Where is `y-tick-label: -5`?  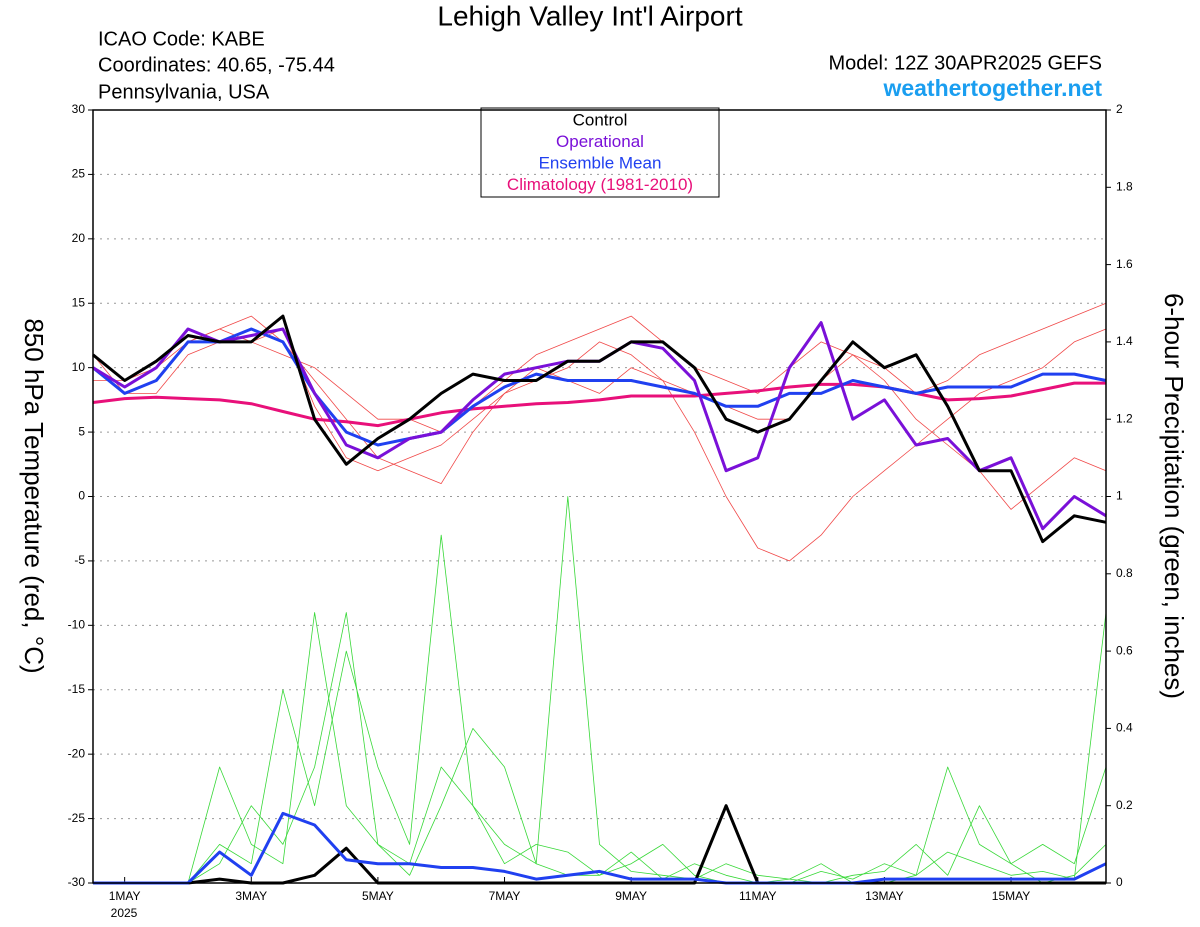
y-tick-label: -5 is located at coordinates (79, 560).